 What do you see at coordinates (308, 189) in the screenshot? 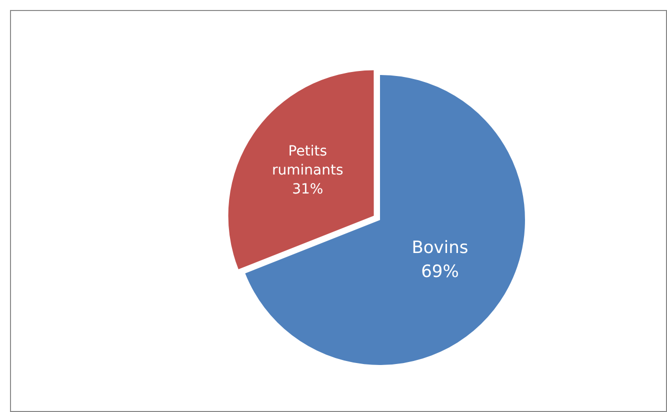
I see `data-label: 31%` at bounding box center [308, 189].